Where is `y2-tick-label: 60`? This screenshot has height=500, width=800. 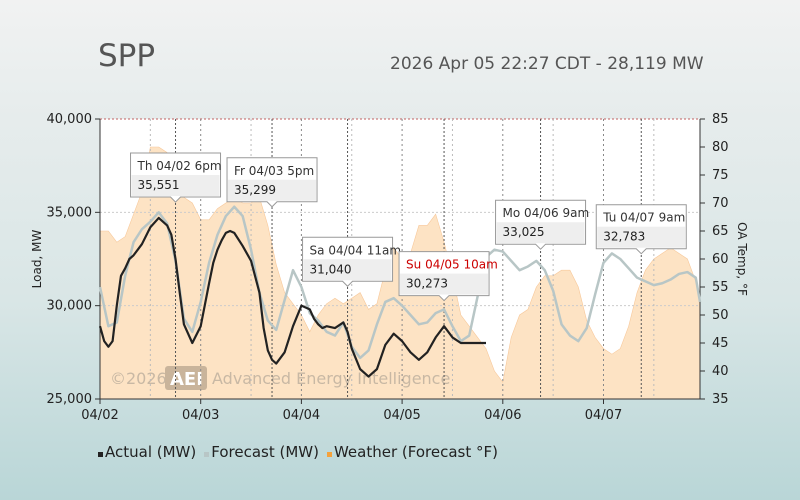 y2-tick-label: 60 is located at coordinates (720, 259).